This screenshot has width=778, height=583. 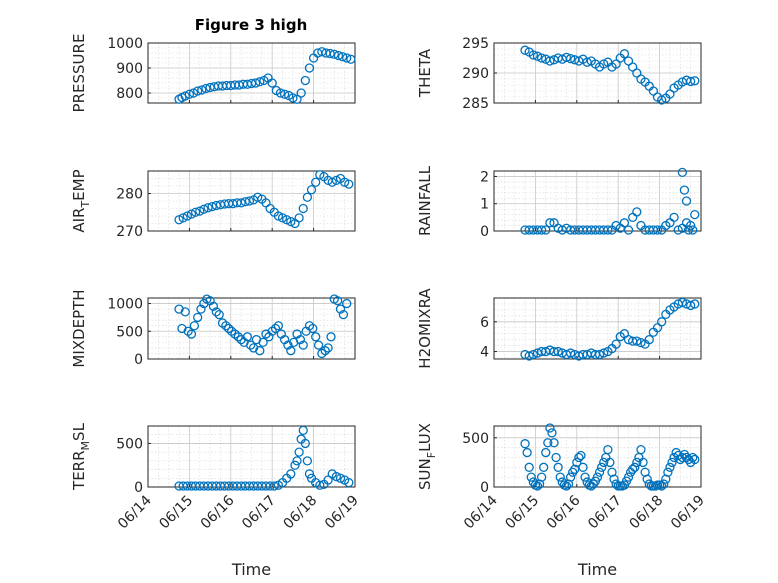 I want to click on y-axis-label: PRESSURE, so click(x=79, y=73).